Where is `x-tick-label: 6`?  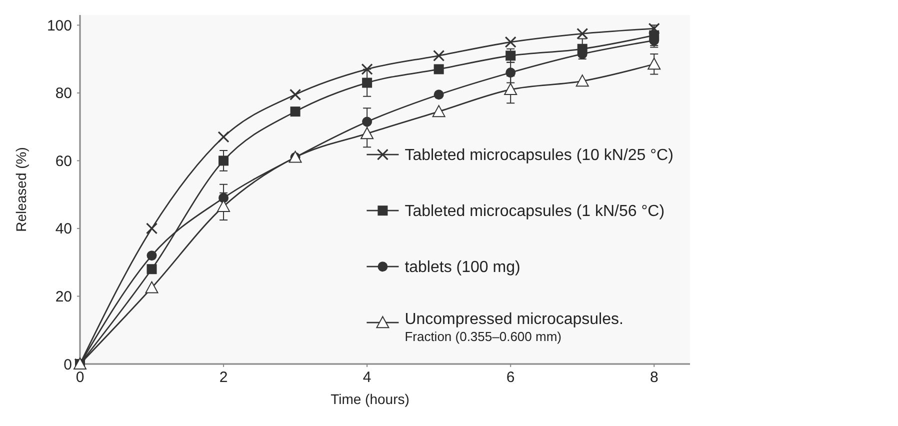 x-tick-label: 6 is located at coordinates (510, 377).